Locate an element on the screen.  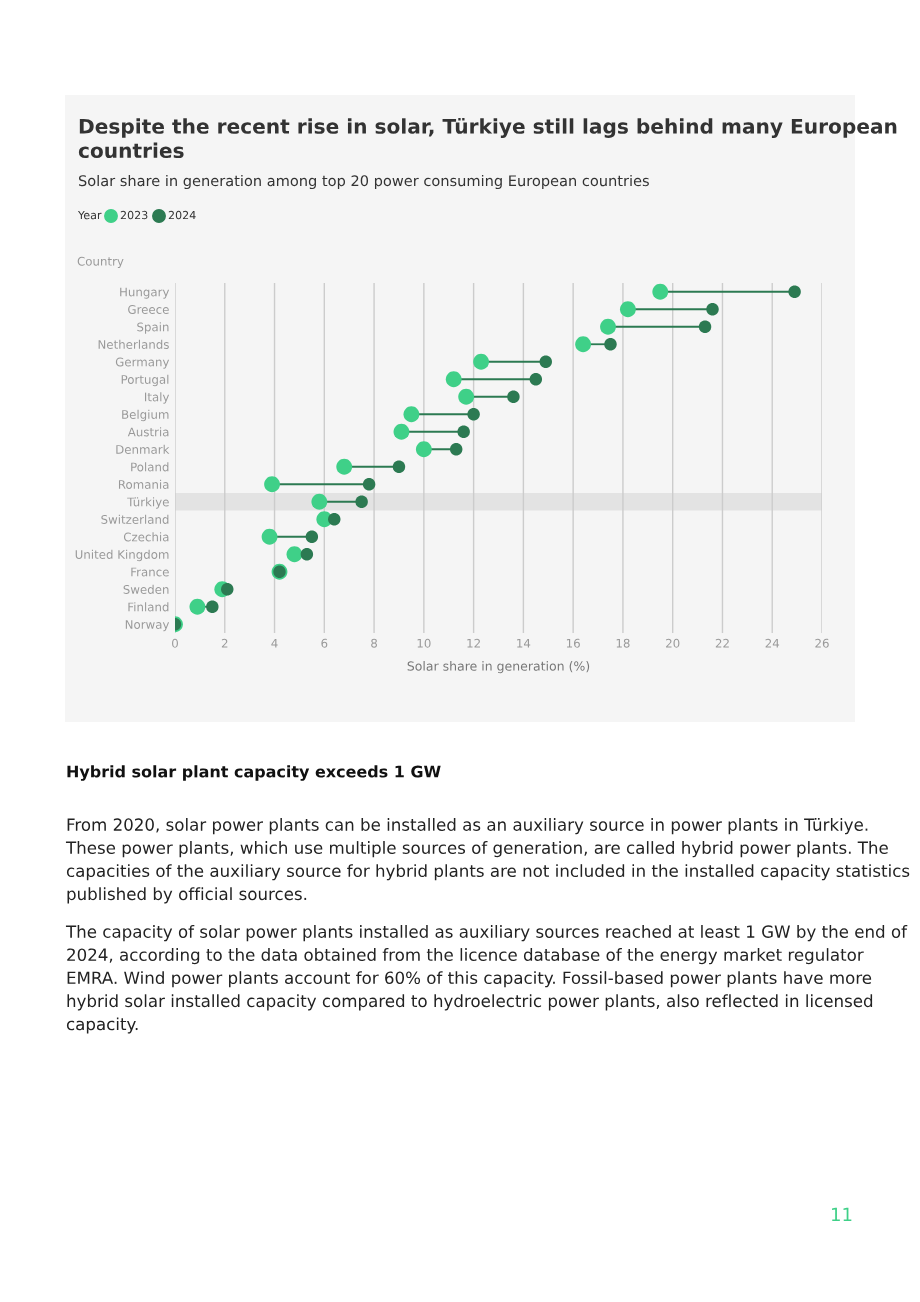
x-tick-label: 0 is located at coordinates (175, 643).